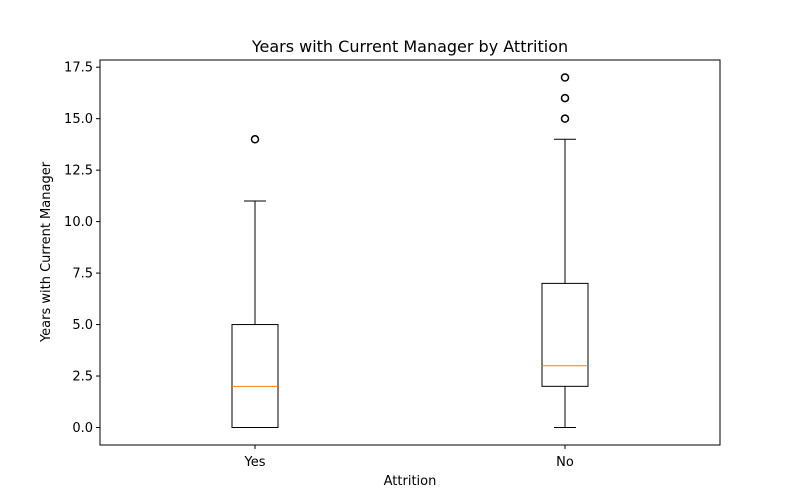 The width and height of the screenshot is (800, 500). I want to click on x-axis: Yes No, so click(409, 457).